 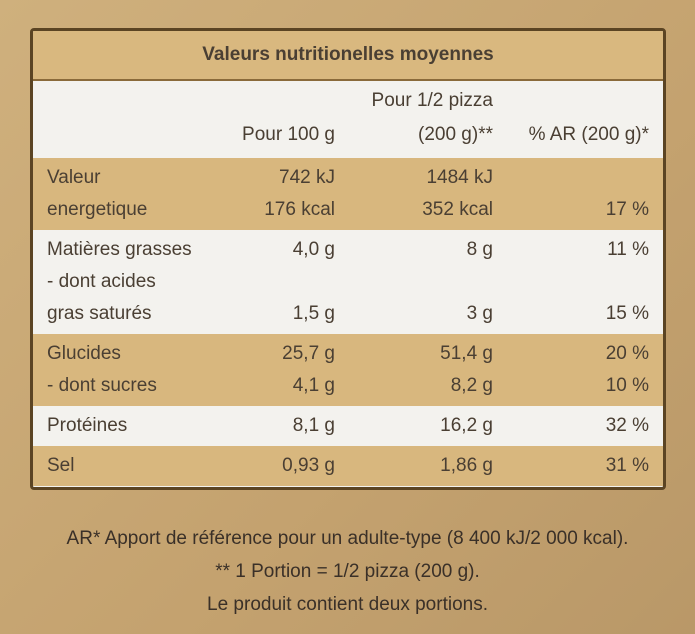 What do you see at coordinates (313, 249) in the screenshot?
I see `cell-value: 4,0 g` at bounding box center [313, 249].